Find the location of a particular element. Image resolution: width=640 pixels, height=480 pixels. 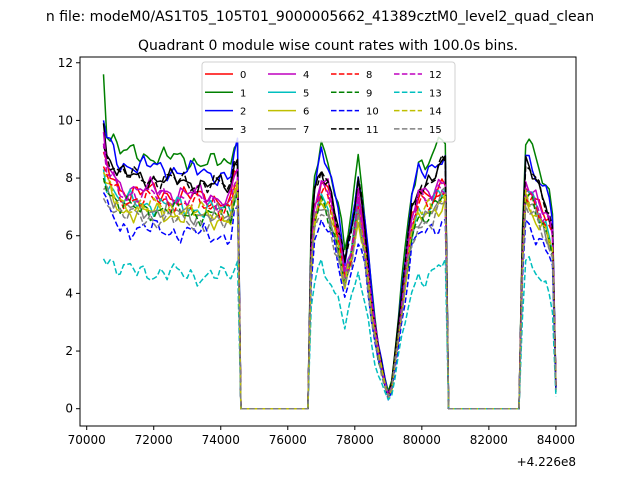

legend-label-15: 15 is located at coordinates (435, 130).